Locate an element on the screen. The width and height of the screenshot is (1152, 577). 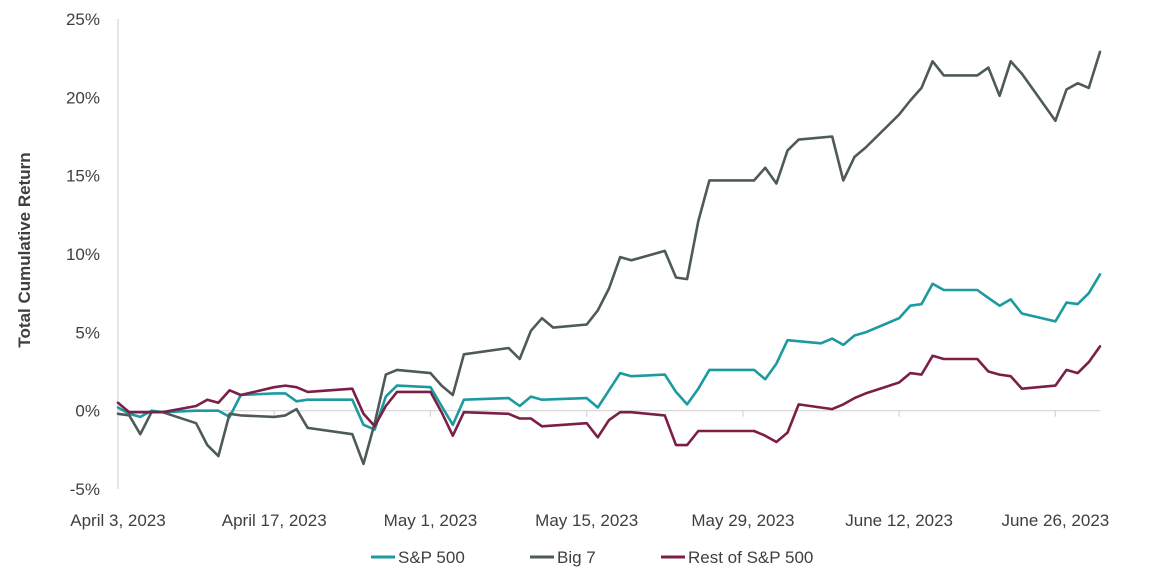
y-tick-label: 10% is located at coordinates (83, 254).